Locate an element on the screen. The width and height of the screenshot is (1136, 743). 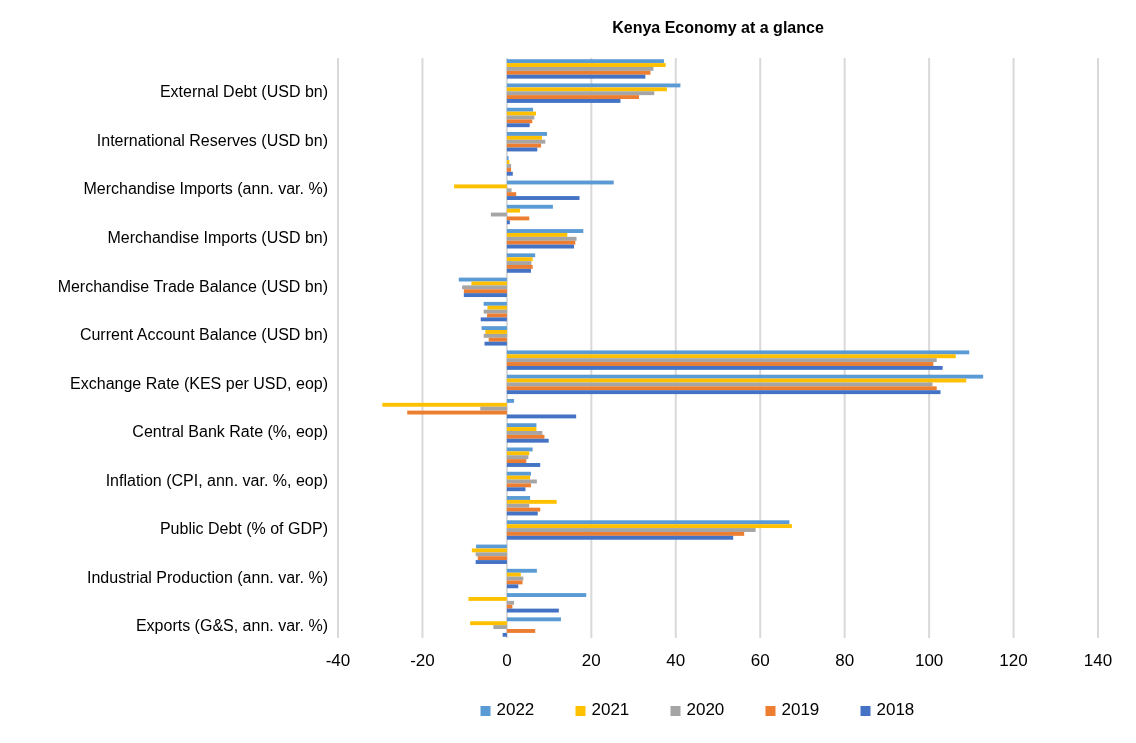
legend-label: 2019 is located at coordinates (800, 710).